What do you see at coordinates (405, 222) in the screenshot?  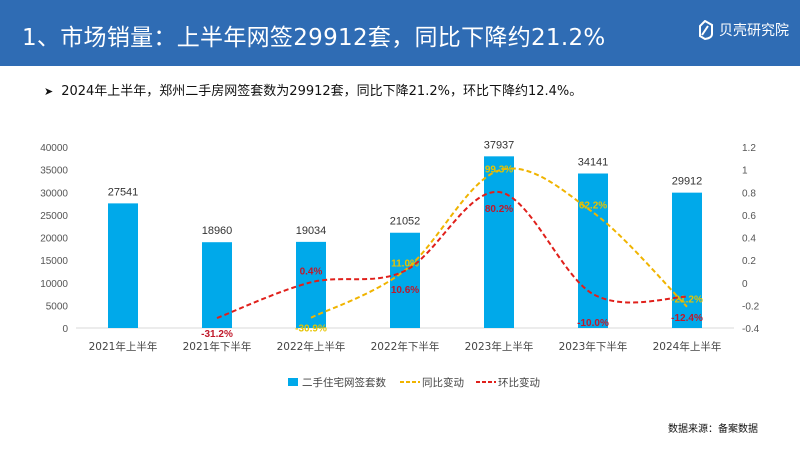 I see `bar-label: 21052` at bounding box center [405, 222].